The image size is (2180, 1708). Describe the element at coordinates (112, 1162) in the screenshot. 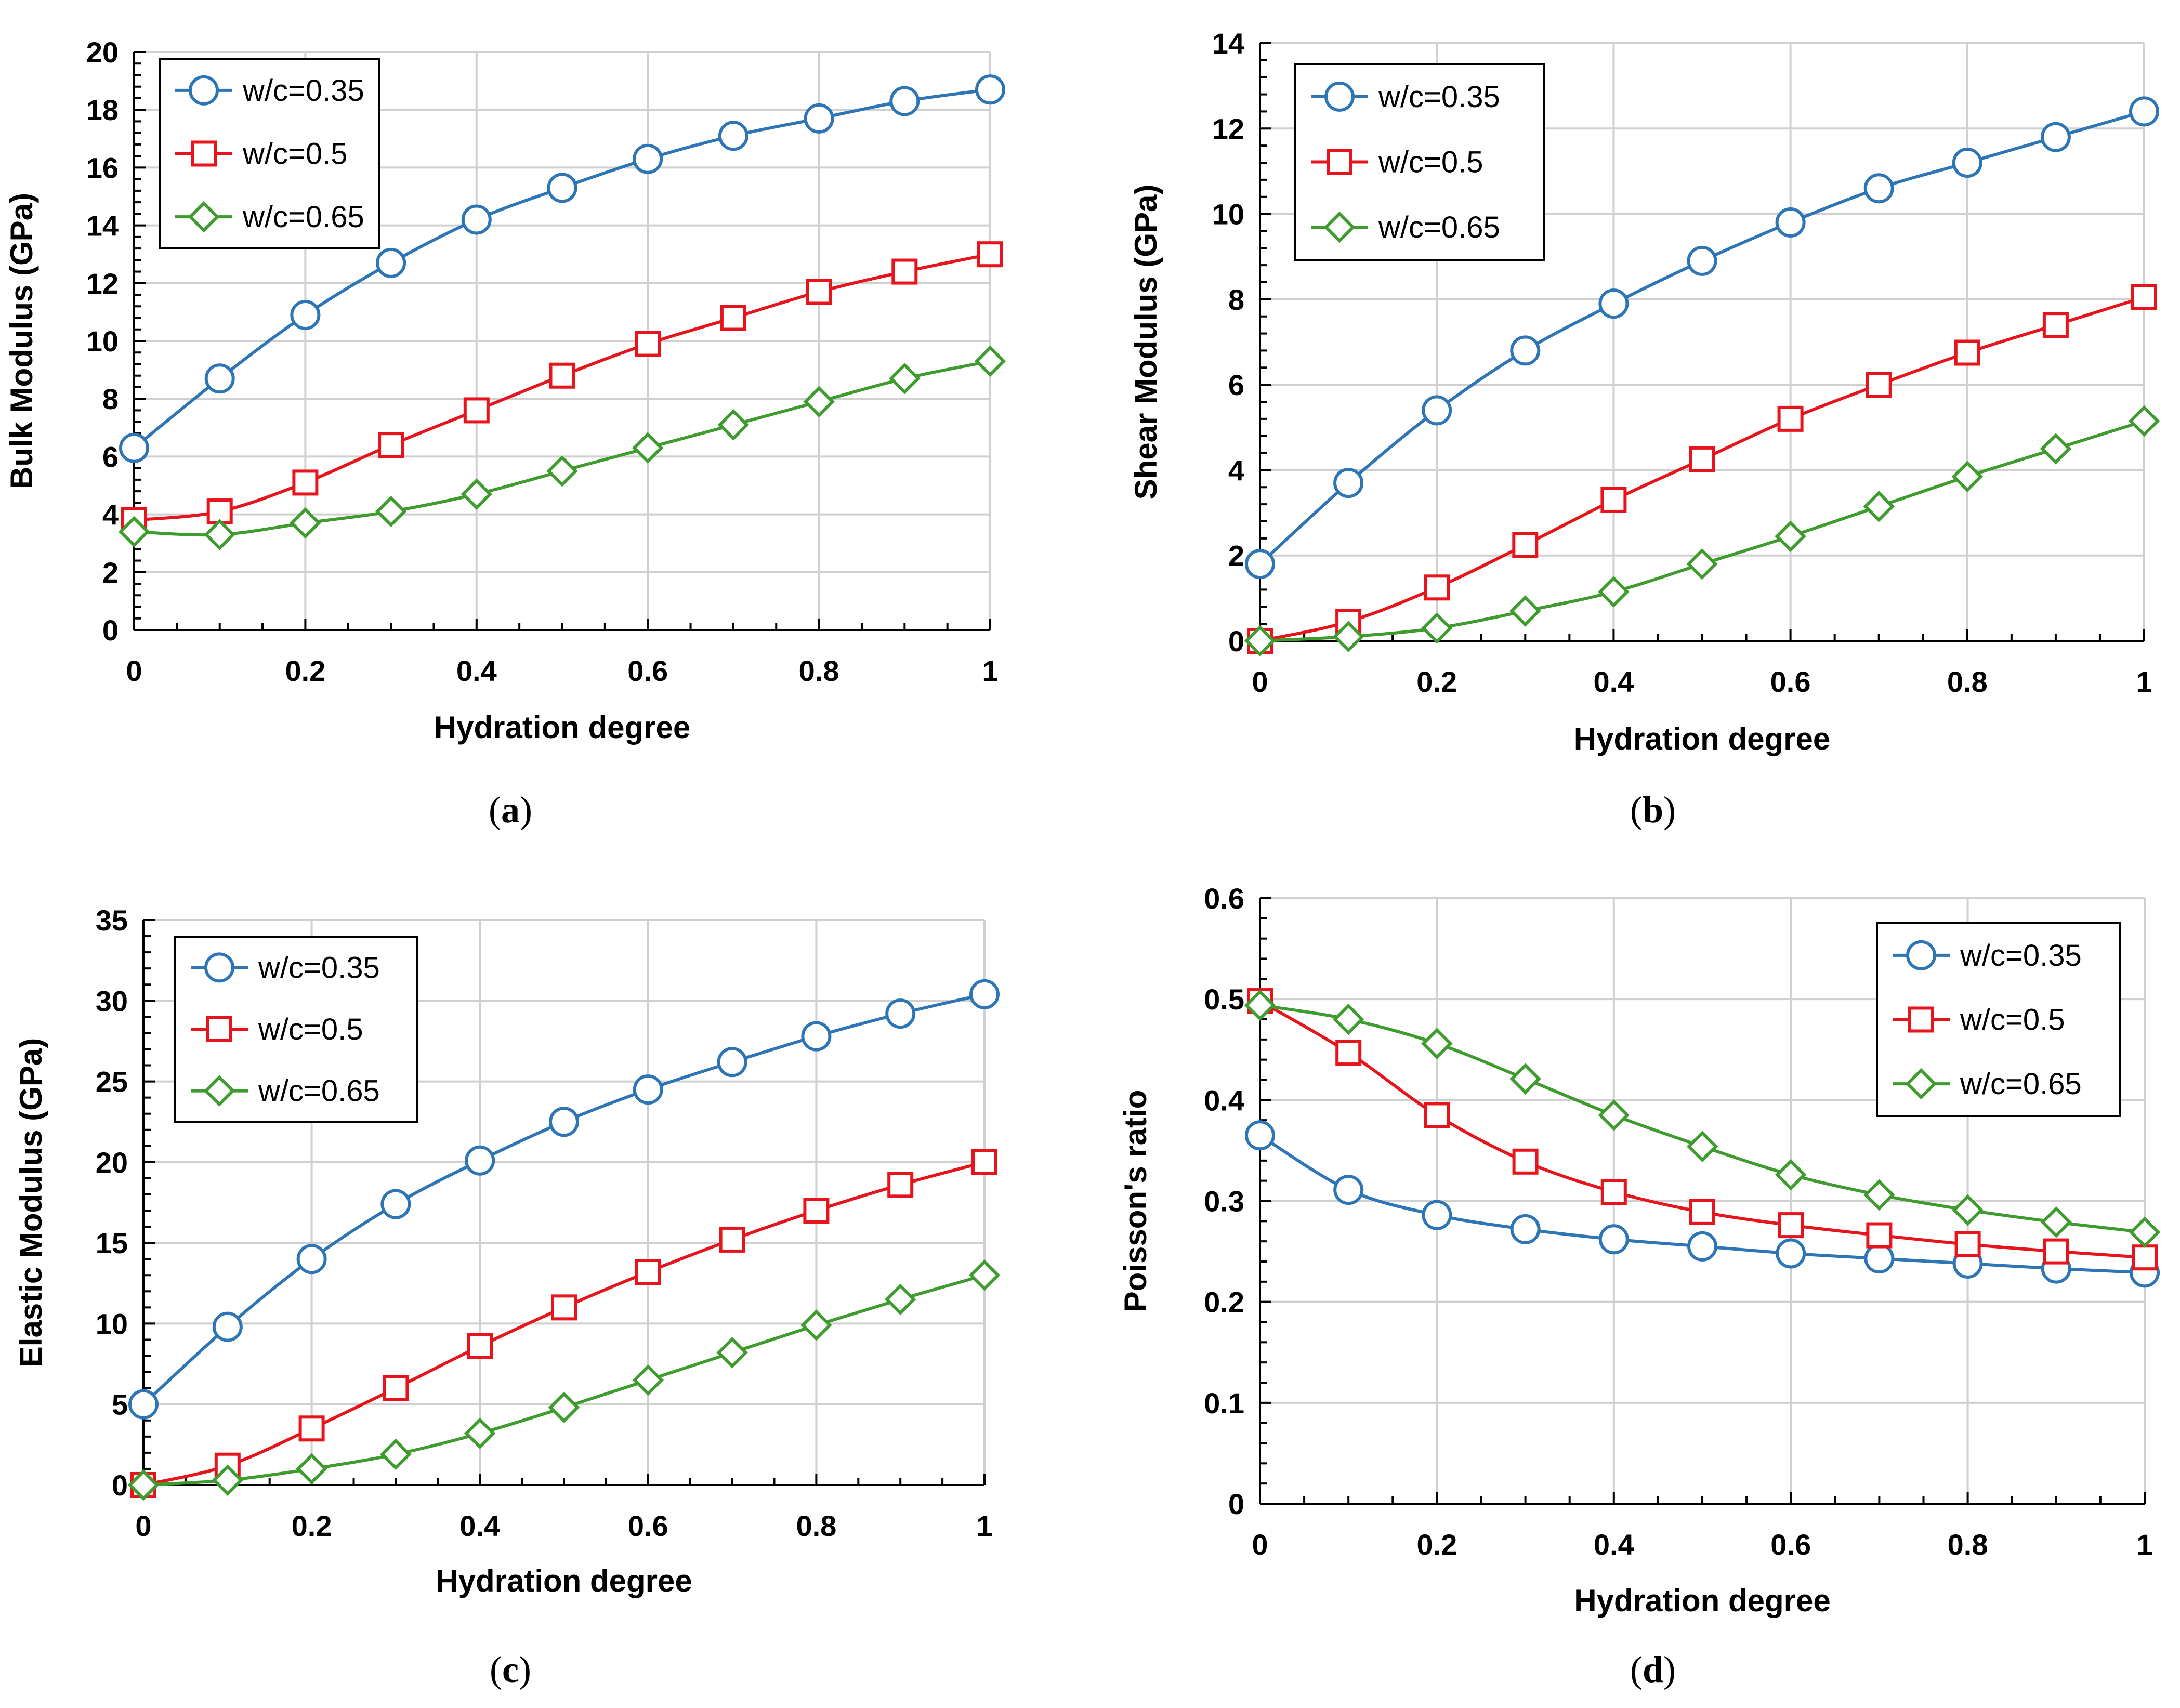

I see `y-tick-label: 20` at that location.